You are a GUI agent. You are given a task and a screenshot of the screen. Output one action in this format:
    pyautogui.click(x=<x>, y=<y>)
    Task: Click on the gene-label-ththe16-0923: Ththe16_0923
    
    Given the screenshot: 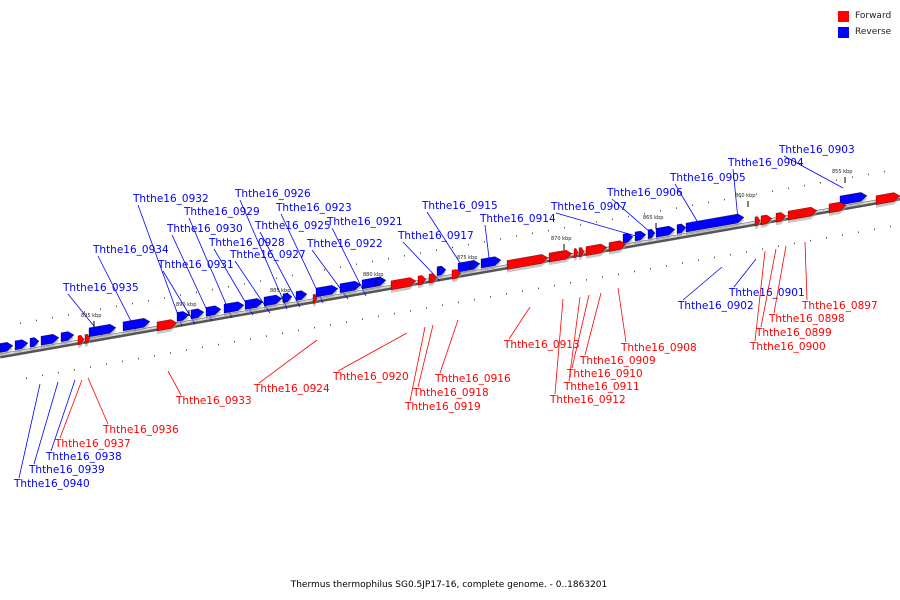 What is the action you would take?
    pyautogui.click(x=313, y=208)
    